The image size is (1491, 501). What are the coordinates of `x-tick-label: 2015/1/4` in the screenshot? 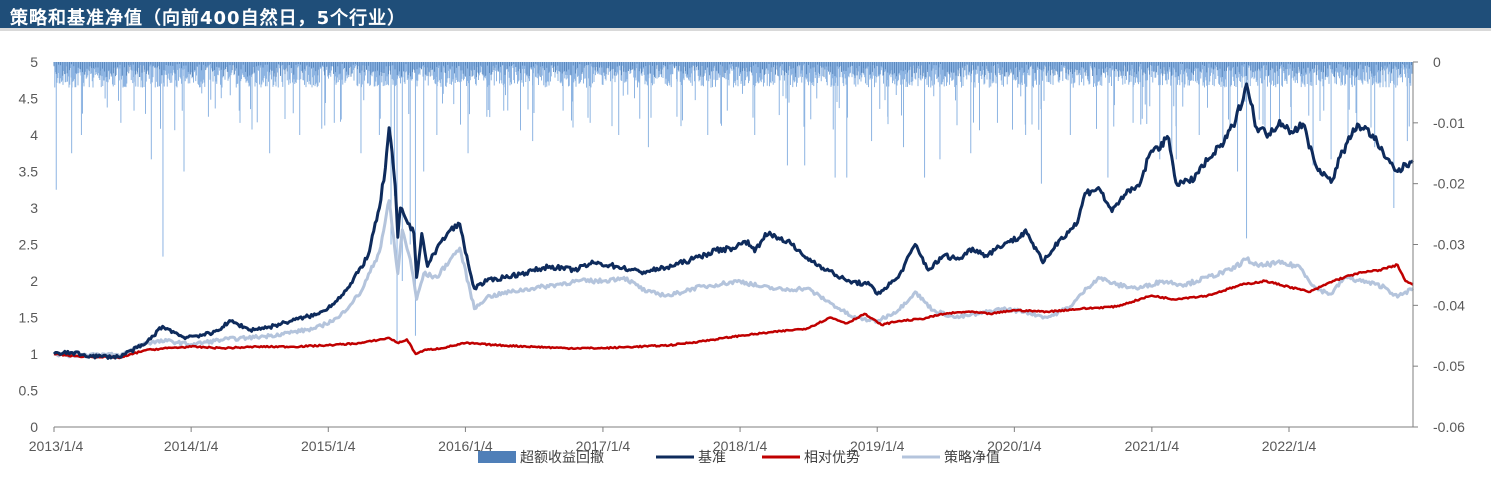 It's located at (328, 446).